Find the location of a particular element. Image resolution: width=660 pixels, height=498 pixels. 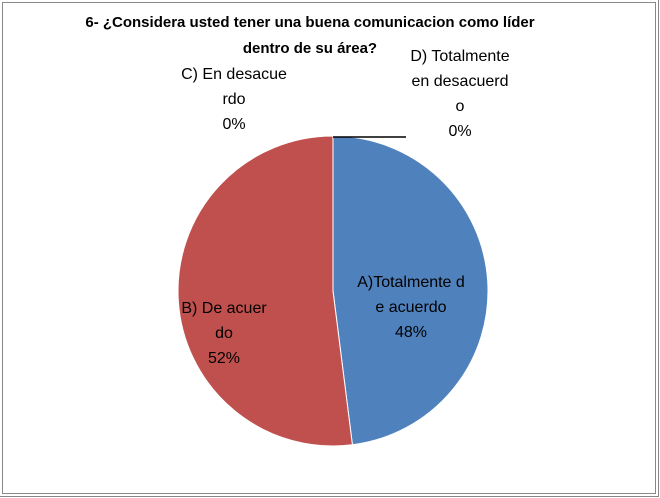

slice-label: C) En desacuerdo 0% is located at coordinates (234, 99).